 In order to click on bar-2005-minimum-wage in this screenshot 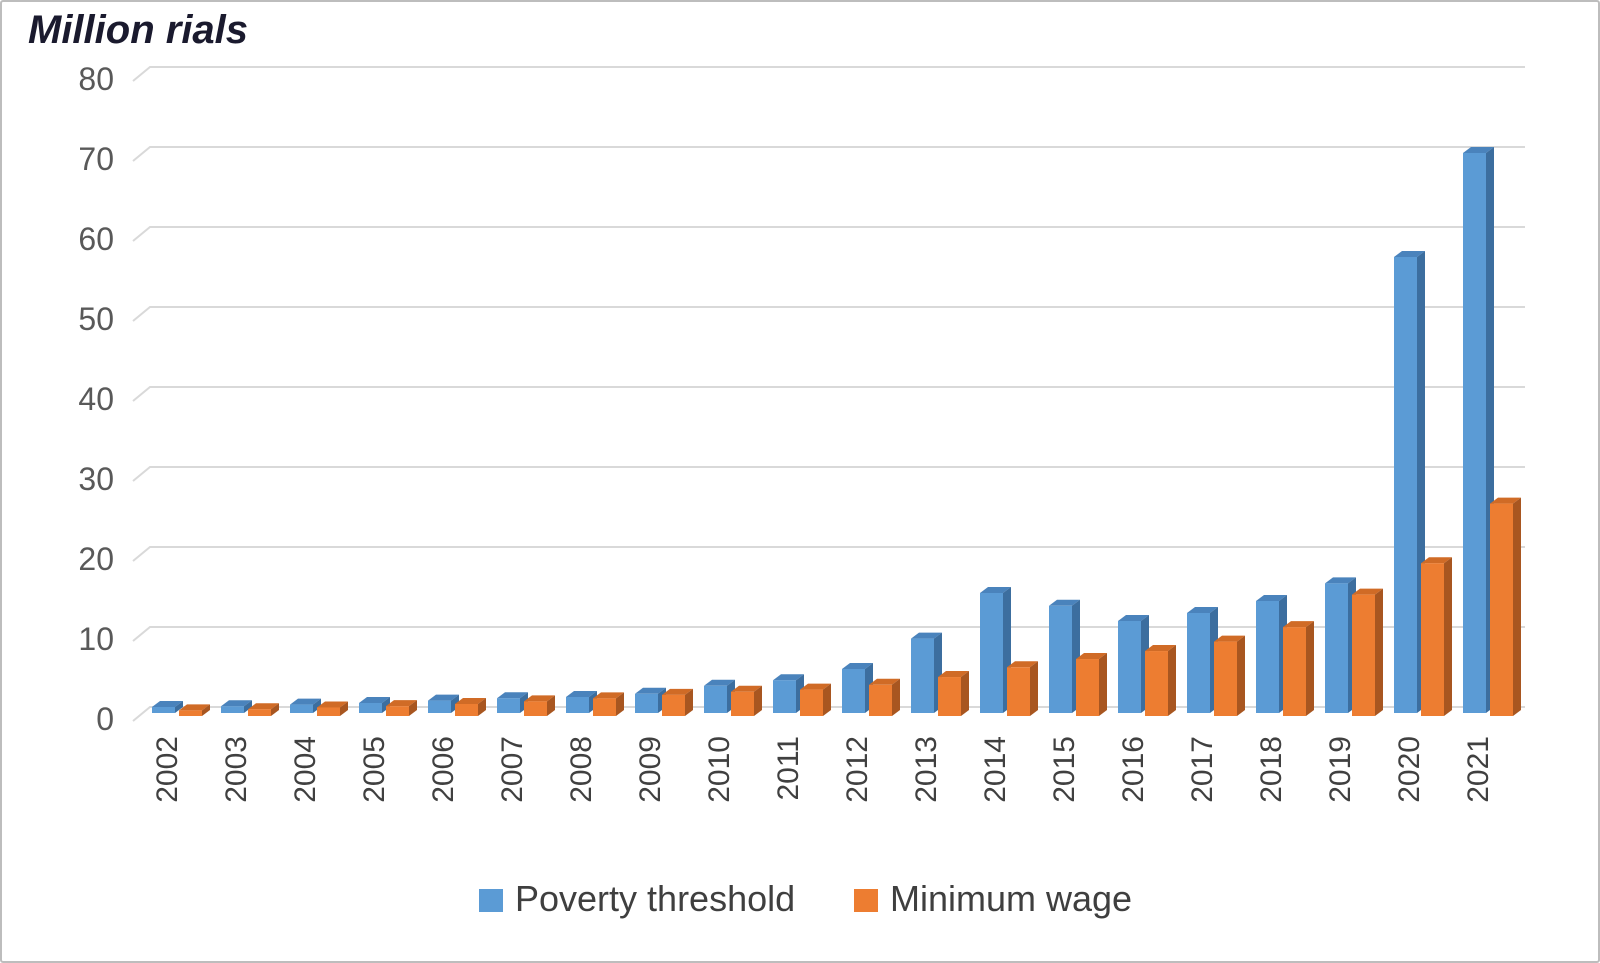, I will do `click(401, 708)`.